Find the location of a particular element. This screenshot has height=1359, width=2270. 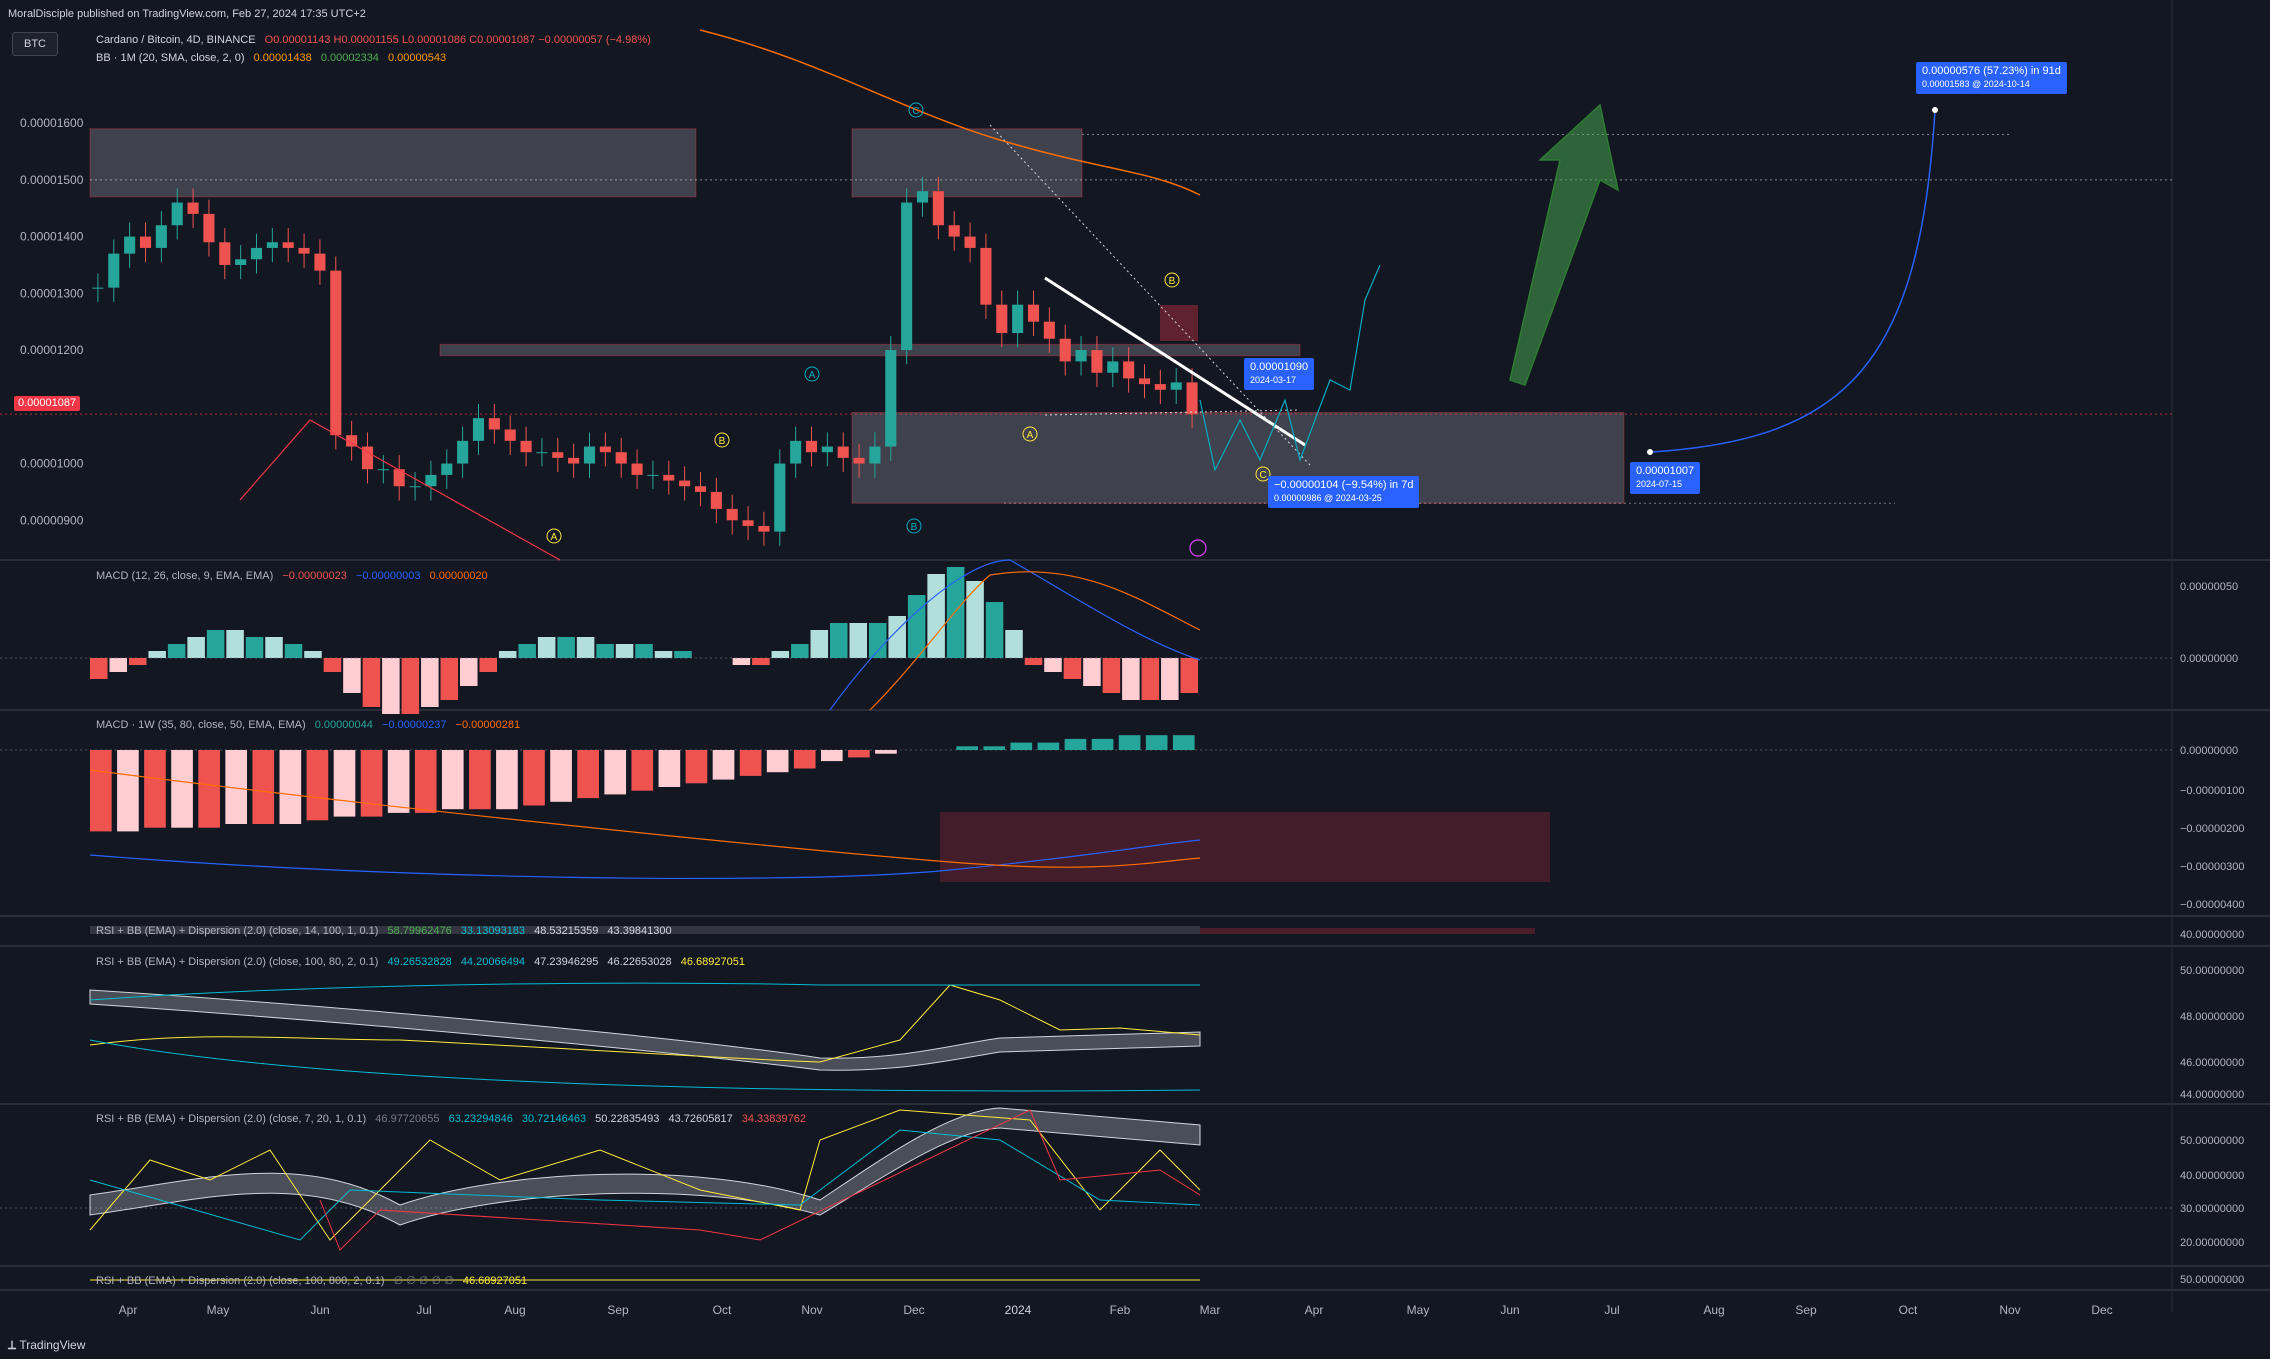

price-1007-tag: 0.00001007 2024-07-15 is located at coordinates (1665, 478).